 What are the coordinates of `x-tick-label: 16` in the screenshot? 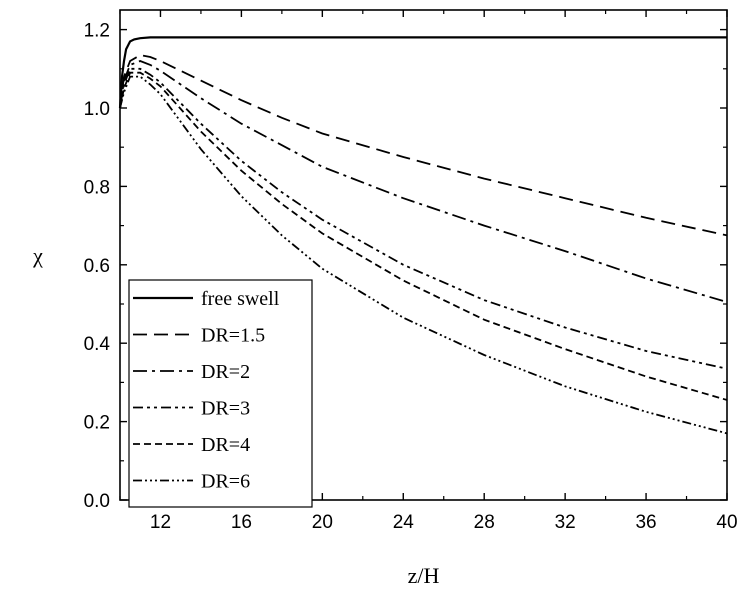 It's located at (241, 522).